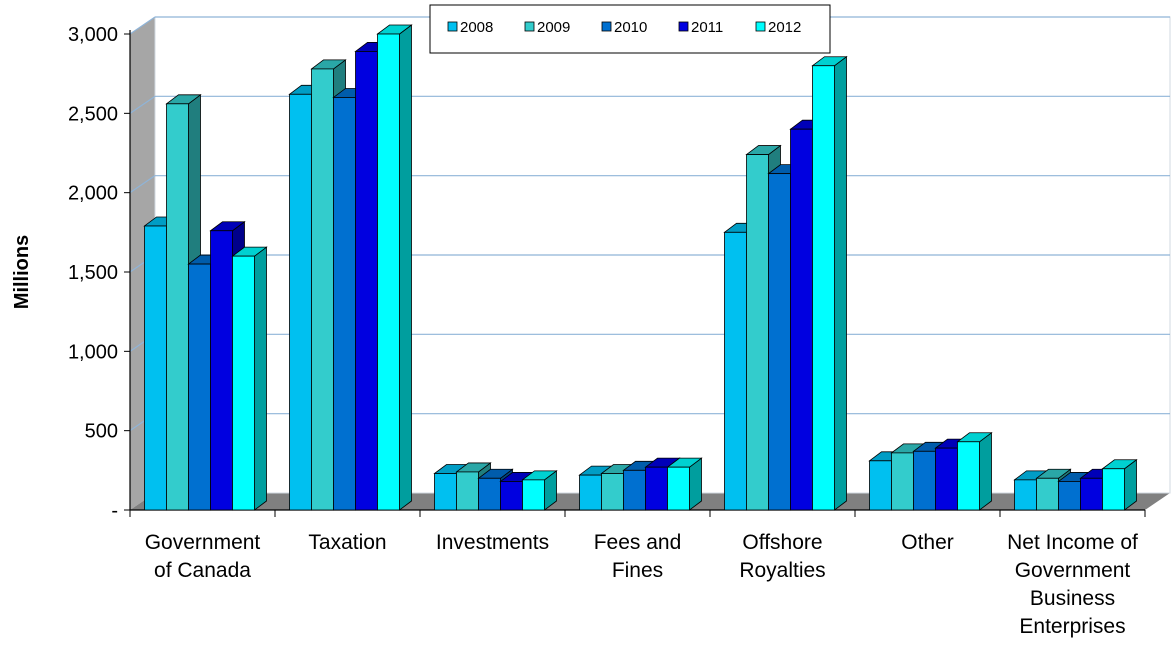  Describe the element at coordinates (492, 542) in the screenshot. I see `x-tick-label: Investments` at that location.